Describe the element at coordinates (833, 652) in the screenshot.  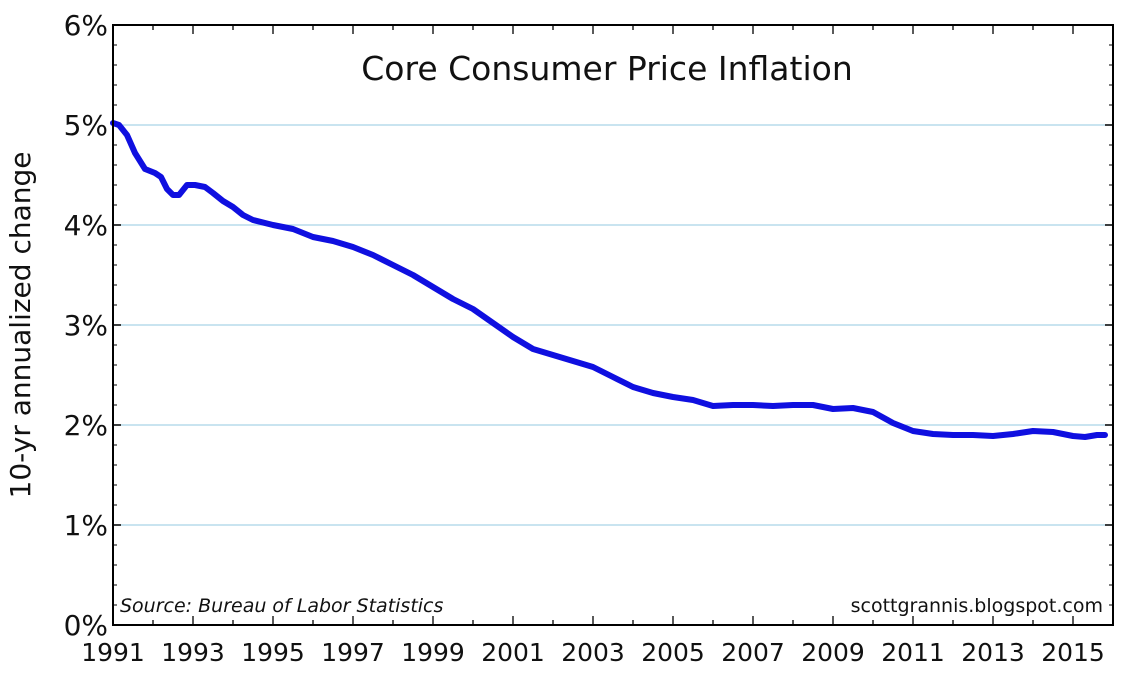
I see `x-tick-label: 2009` at that location.